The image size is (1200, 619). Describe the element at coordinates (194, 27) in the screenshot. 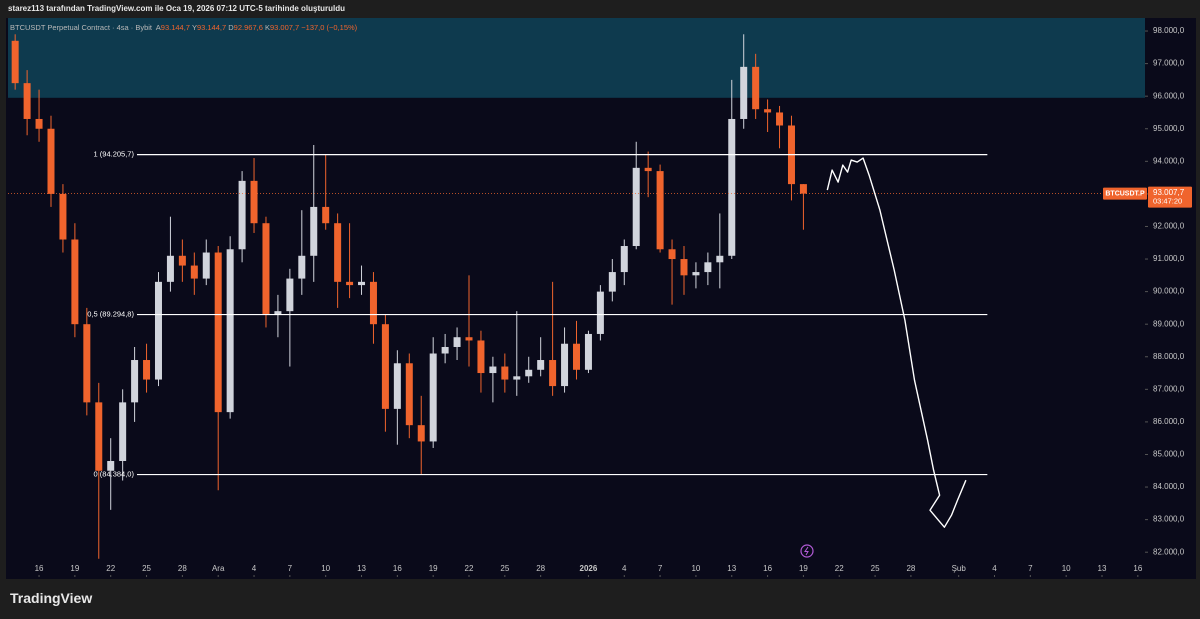

I see `ohlc-key: Y` at that location.